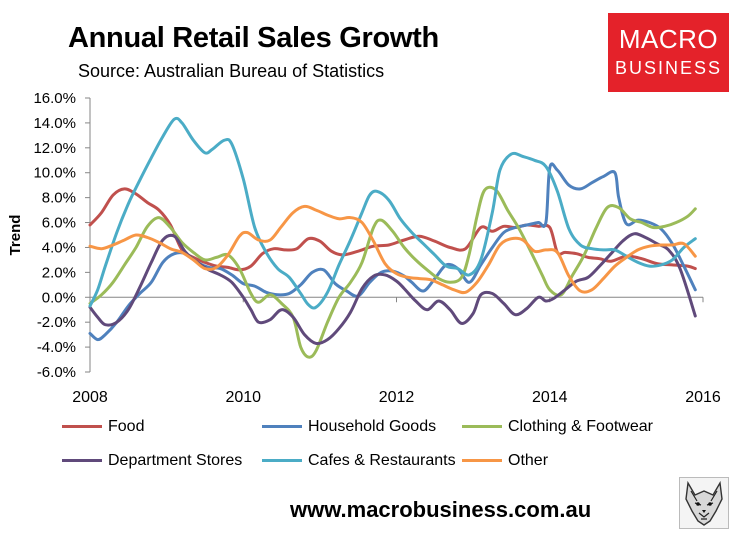 The width and height of the screenshot is (741, 538). What do you see at coordinates (243, 397) in the screenshot?
I see `x-tick-label: 2010` at bounding box center [243, 397].